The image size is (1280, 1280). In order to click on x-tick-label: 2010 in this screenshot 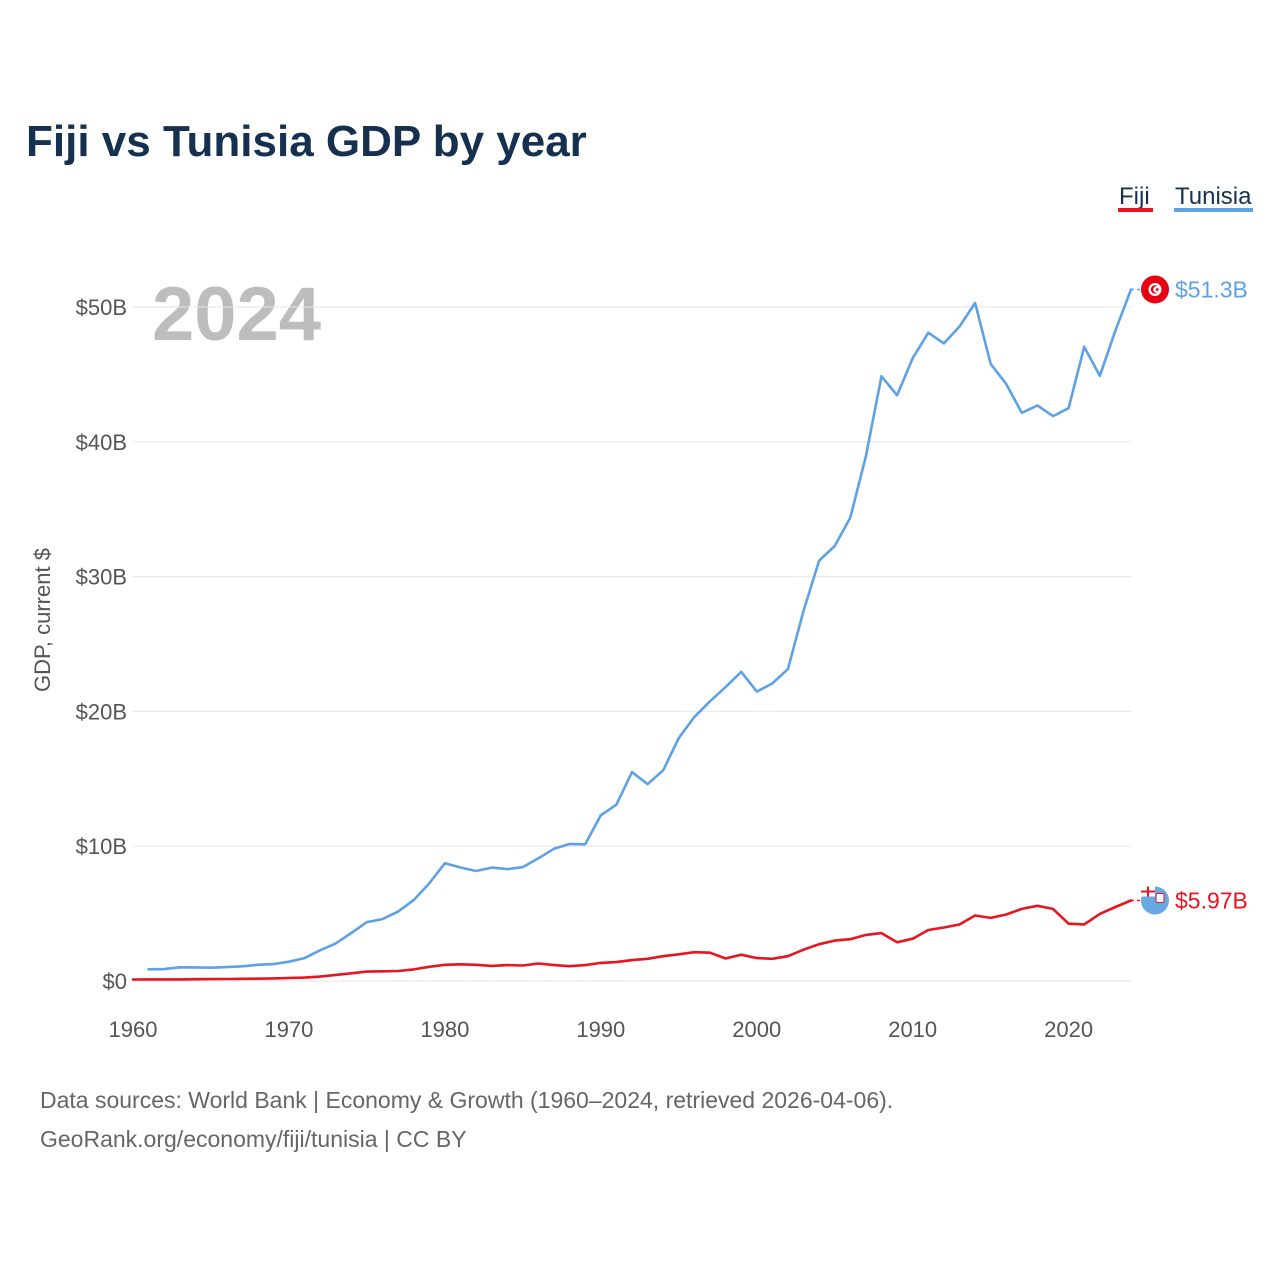, I will do `click(912, 1029)`.